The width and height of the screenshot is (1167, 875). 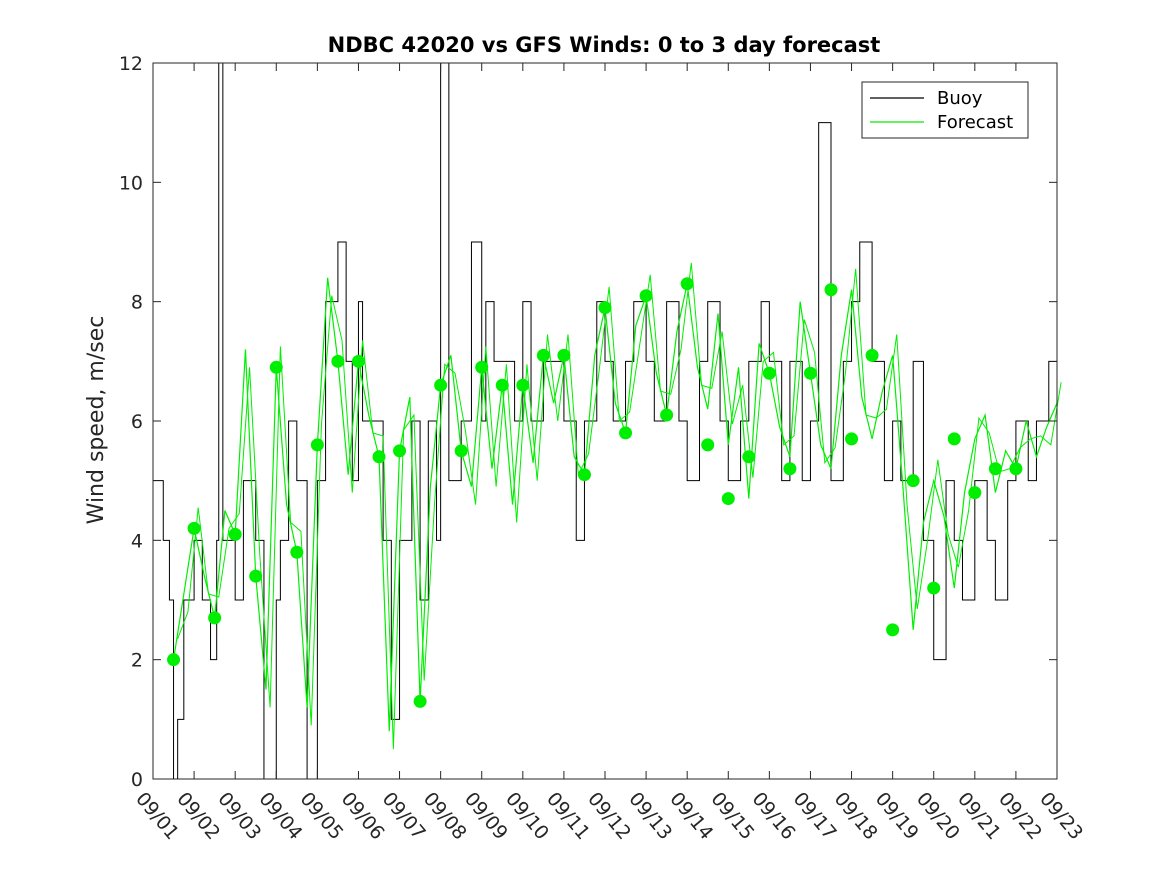 I want to click on y-tick-label: 0, so click(x=137, y=780).